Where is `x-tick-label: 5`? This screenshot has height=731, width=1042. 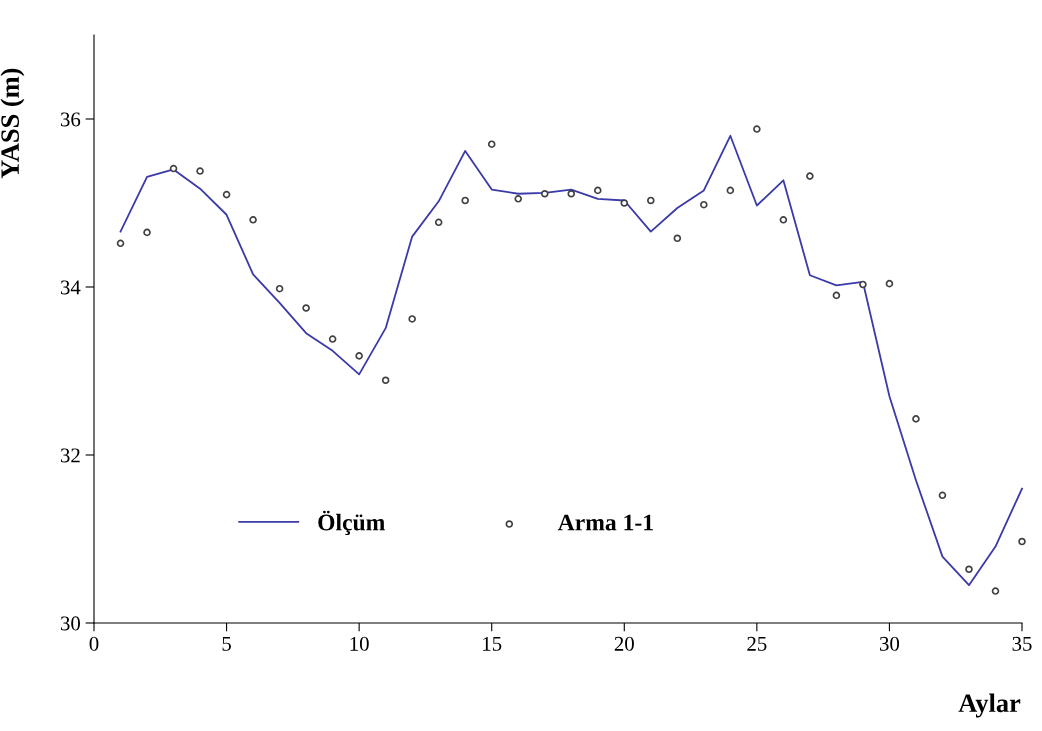
x-tick-label: 5 is located at coordinates (226, 644).